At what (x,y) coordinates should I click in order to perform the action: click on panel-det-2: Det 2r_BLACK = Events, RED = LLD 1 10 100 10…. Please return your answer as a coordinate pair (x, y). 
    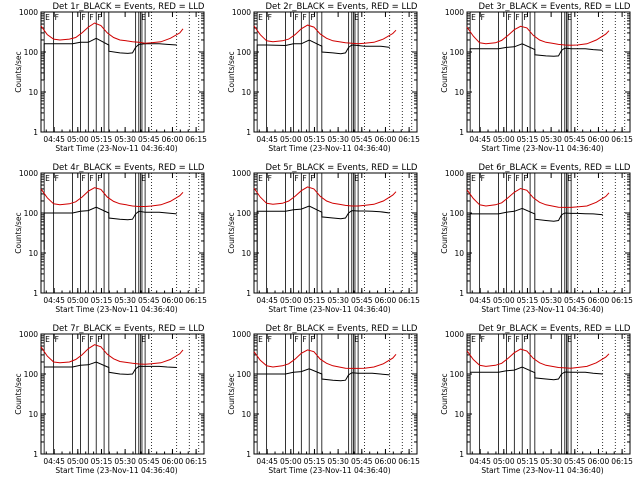
    Looking at the image, I should click on (323, 77).